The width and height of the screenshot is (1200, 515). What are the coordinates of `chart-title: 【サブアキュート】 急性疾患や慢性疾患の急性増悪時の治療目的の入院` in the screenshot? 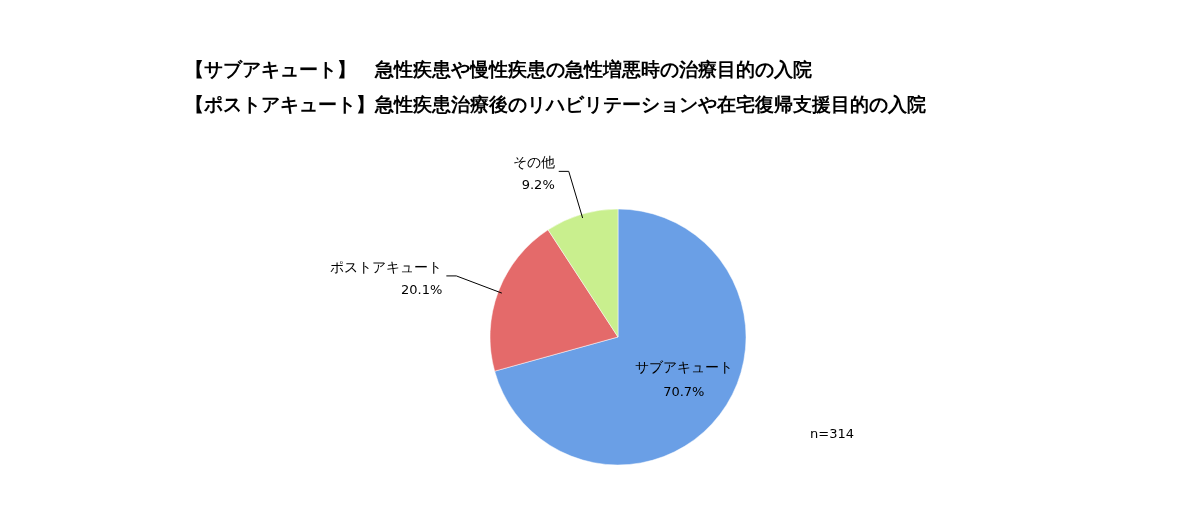 It's located at (498, 69).